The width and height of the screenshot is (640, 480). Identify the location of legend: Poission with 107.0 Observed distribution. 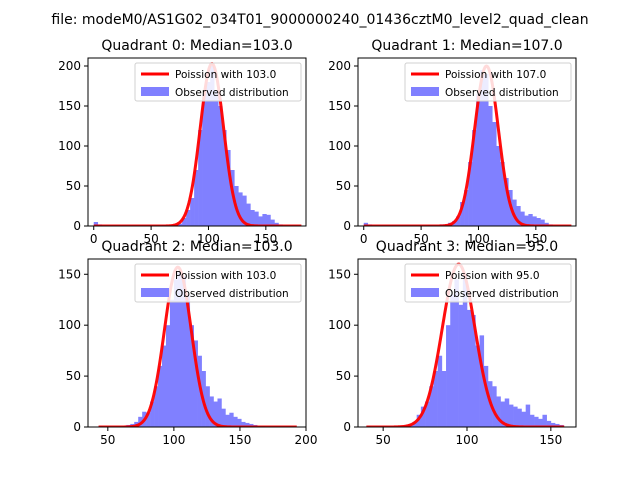
(488, 82).